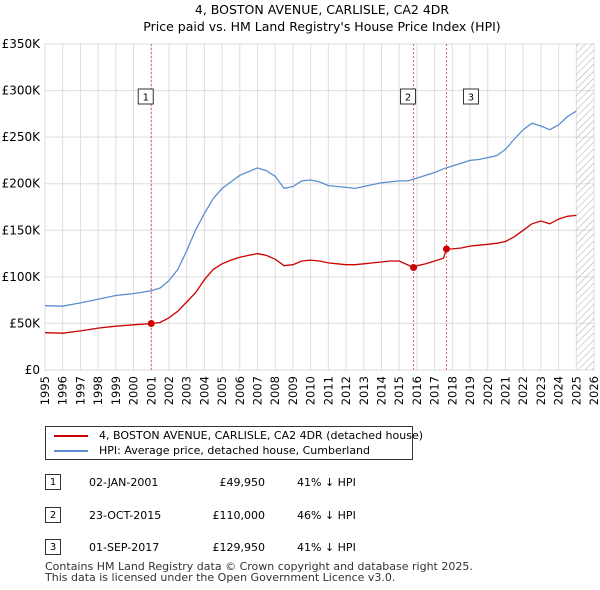  I want to click on x-tick-label: 2008, so click(275, 390).